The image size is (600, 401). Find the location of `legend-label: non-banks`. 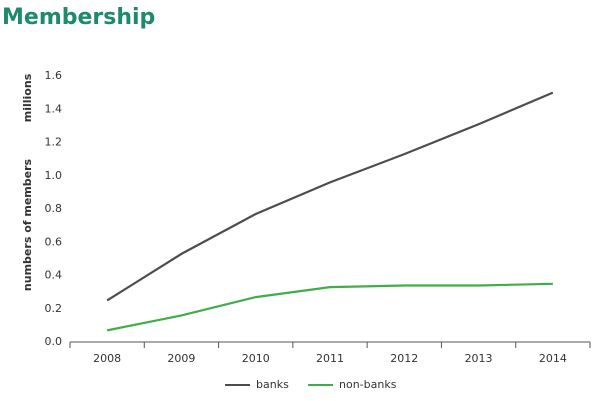

legend-label: non-banks is located at coordinates (368, 384).